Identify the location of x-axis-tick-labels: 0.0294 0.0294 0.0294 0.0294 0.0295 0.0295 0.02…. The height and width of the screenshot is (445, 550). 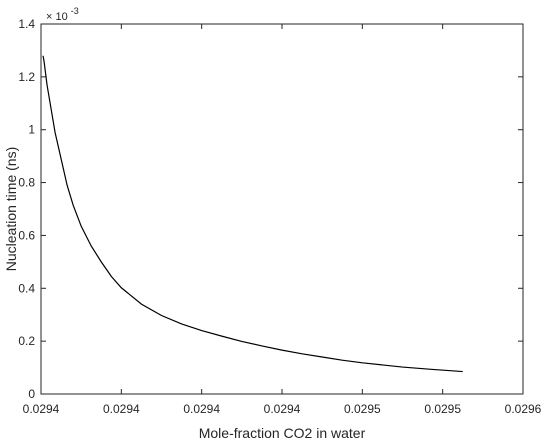
(282, 409).